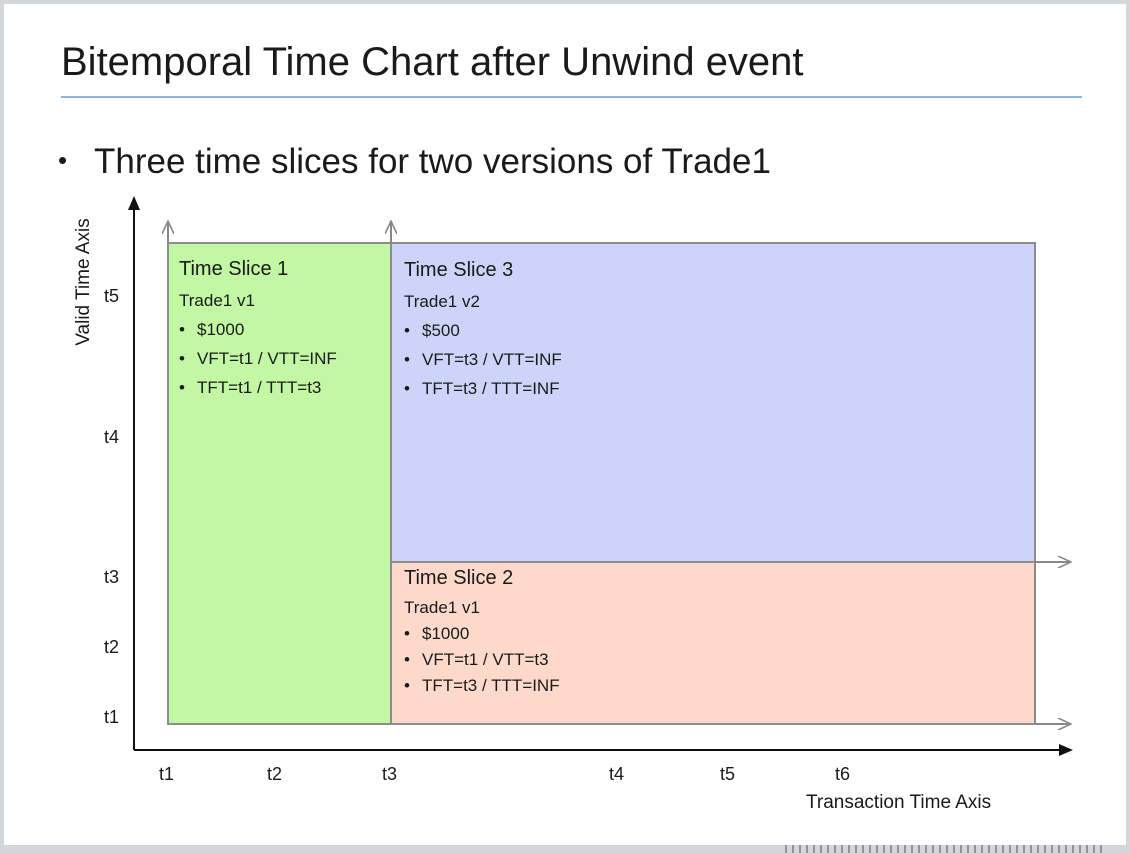 The image size is (1130, 853). Describe the element at coordinates (234, 269) in the screenshot. I see `slice-title: Time Slice 1` at that location.